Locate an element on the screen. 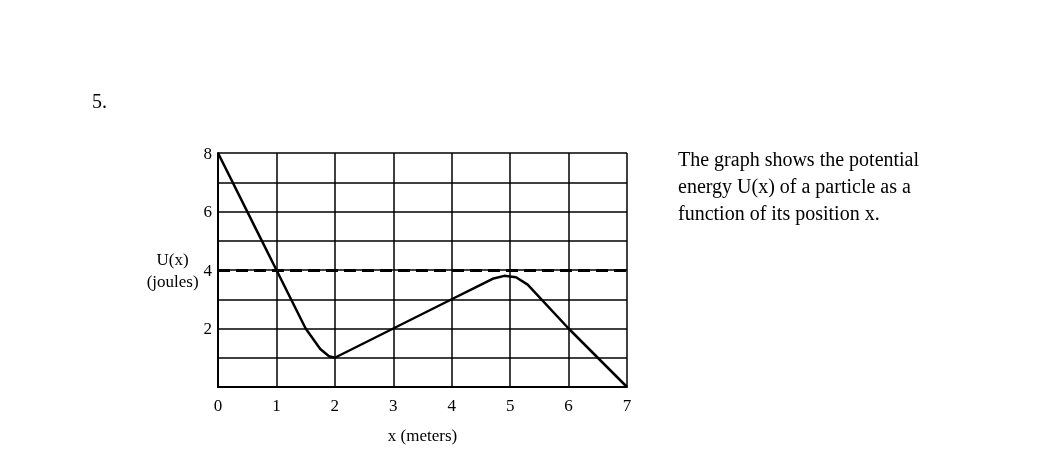 Image resolution: width=1045 pixels, height=470 pixels. x-tick-label: 3 is located at coordinates (393, 405).